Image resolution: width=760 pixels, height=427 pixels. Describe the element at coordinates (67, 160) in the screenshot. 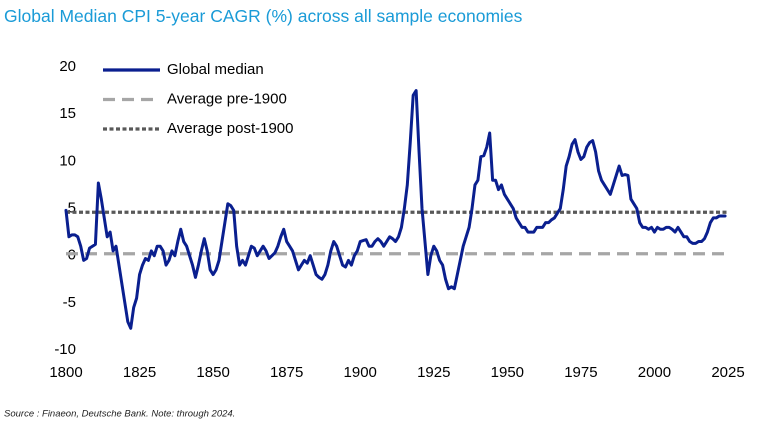

I see `y-tick-label: 10` at that location.